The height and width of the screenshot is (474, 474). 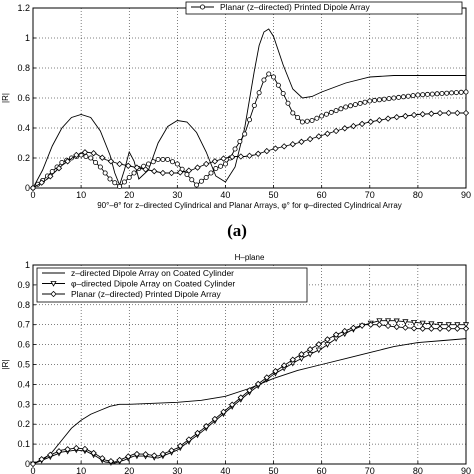 I want to click on top-y-tick-label: 0.8, so click(x=23, y=68).